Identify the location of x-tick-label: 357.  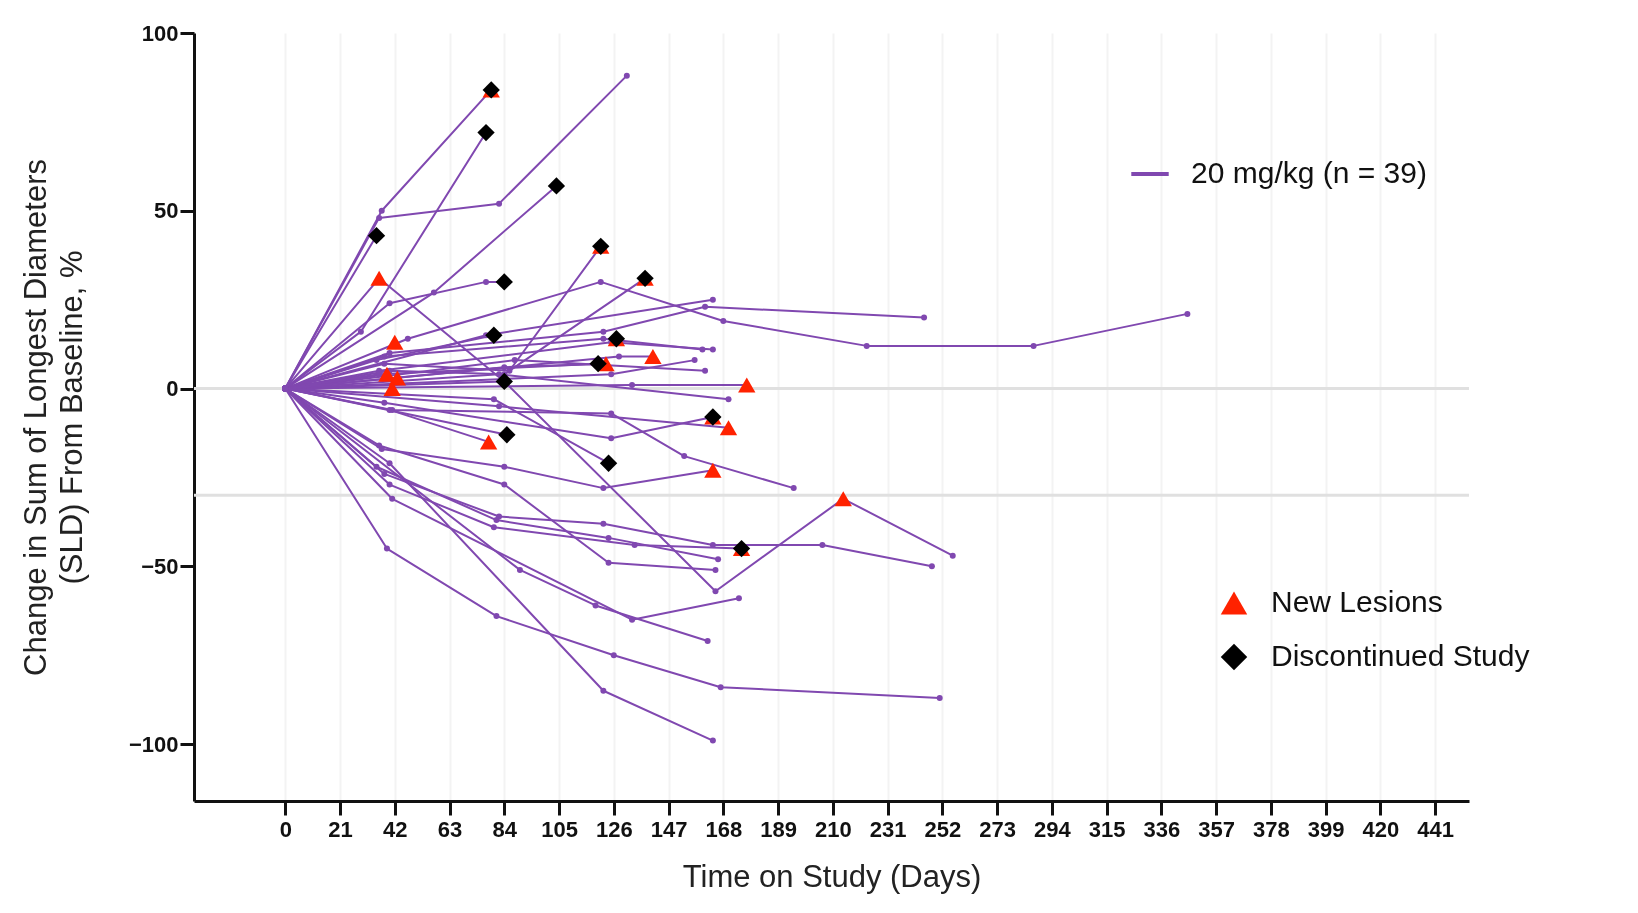
(1216, 829).